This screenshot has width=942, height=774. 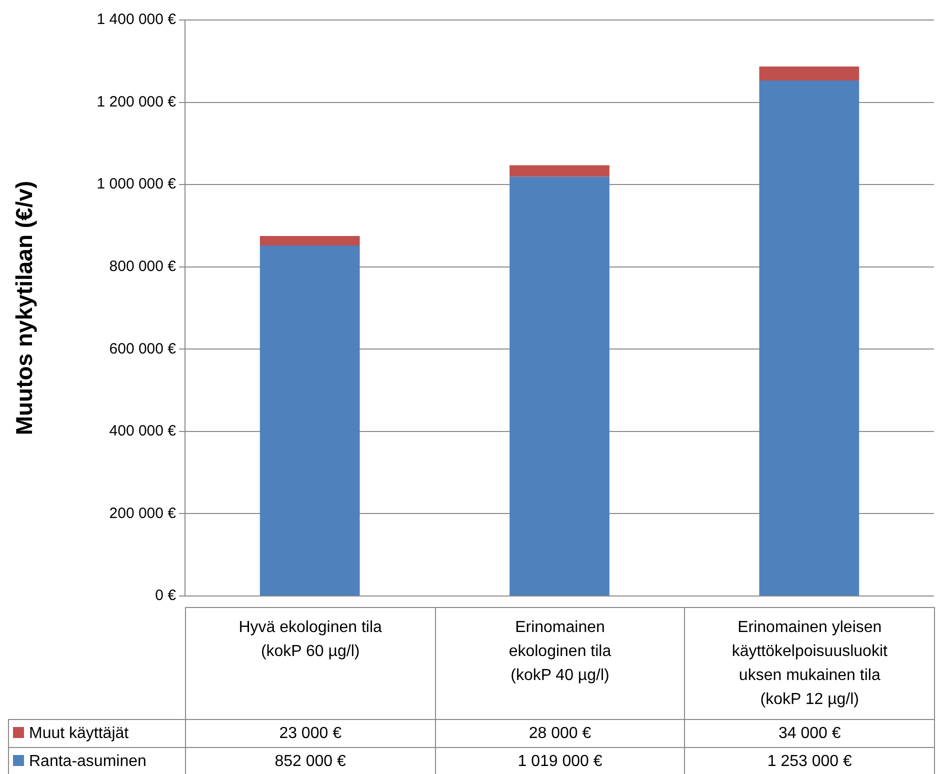 What do you see at coordinates (143, 431) in the screenshot?
I see `y-tick-label: 400 000 €` at bounding box center [143, 431].